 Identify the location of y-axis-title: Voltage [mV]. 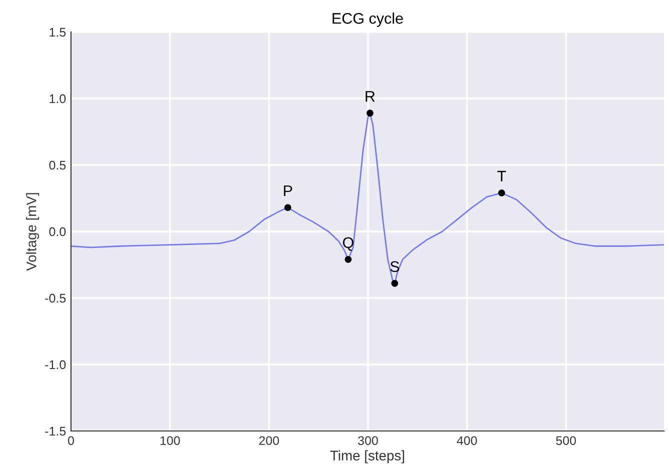
(33, 232).